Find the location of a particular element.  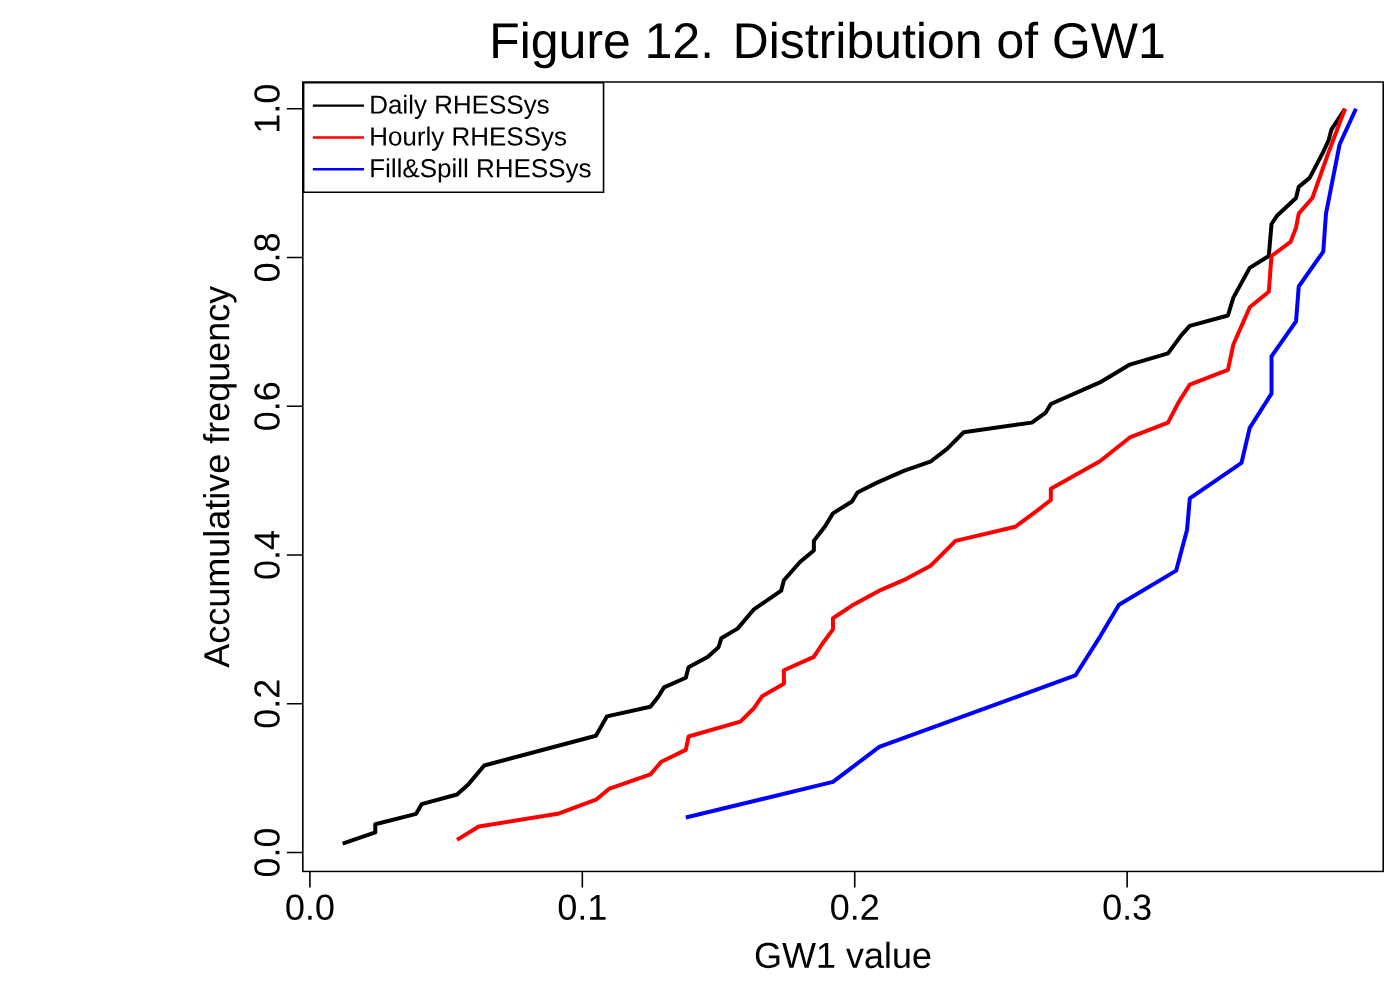

y-tick-label: 0.8 is located at coordinates (267, 257).